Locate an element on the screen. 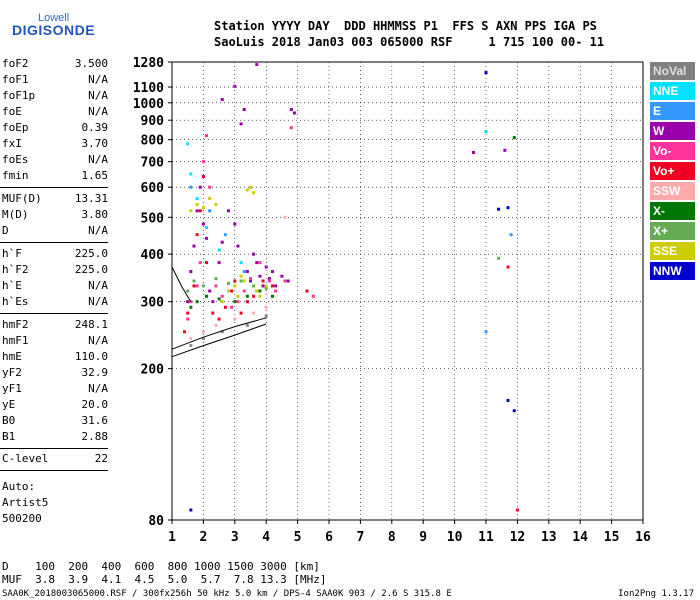 The image size is (700, 600). param-row: foE N/A is located at coordinates (55, 113).